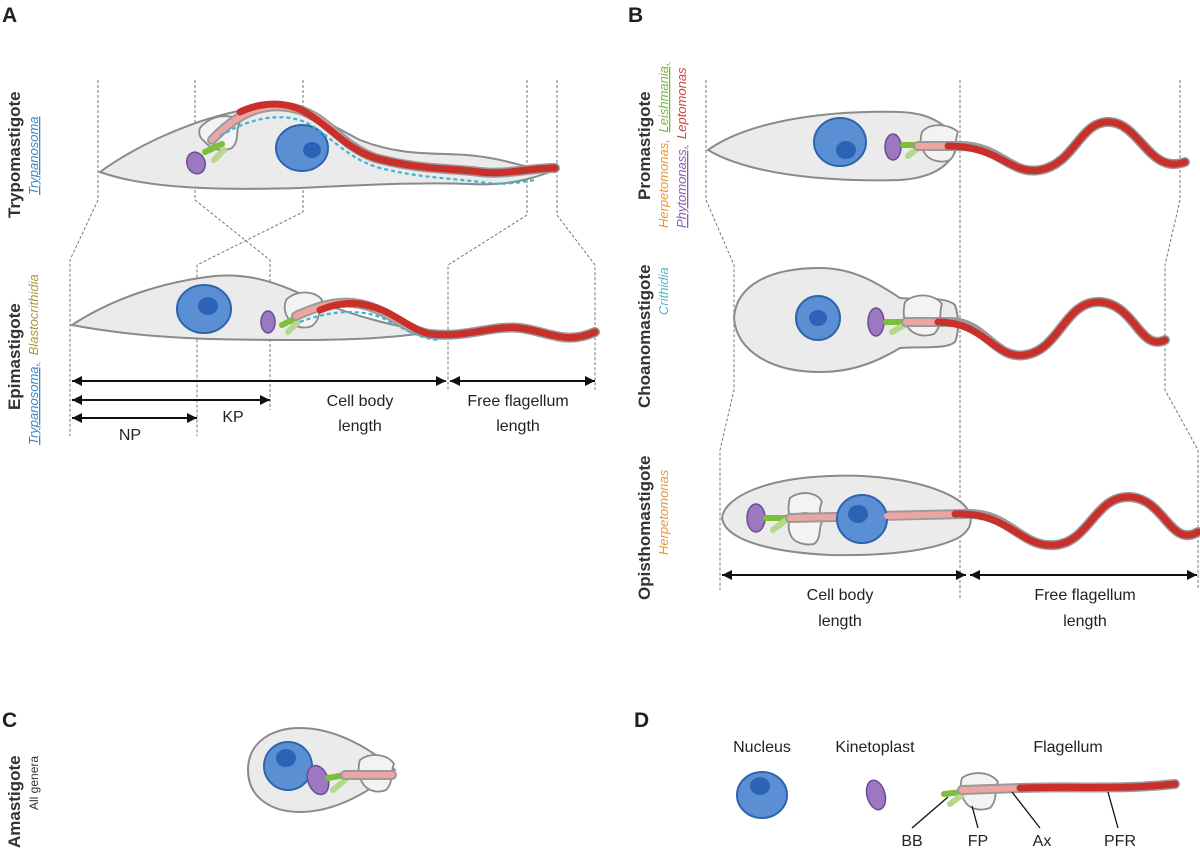  Describe the element at coordinates (840, 595) in the screenshot. I see `cell-body-length-label-b-1: Cell body` at that location.